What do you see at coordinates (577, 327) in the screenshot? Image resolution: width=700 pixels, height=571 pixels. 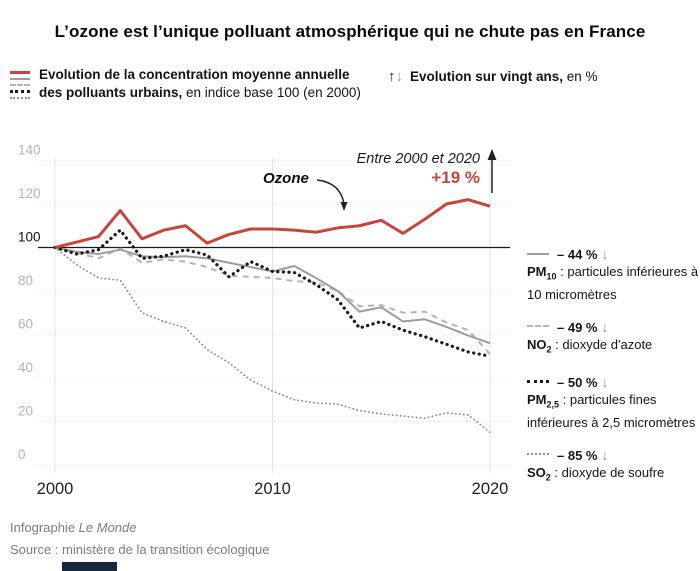 I see `no2-change: – 49 %` at bounding box center [577, 327].